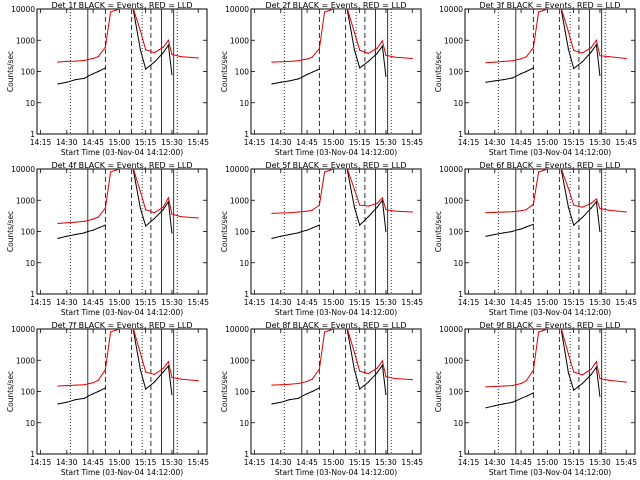 The image size is (640, 480). Describe the element at coordinates (336, 472) in the screenshot. I see `x-axis-label: Start Time (03-Nov-04 14:12:00)` at that location.